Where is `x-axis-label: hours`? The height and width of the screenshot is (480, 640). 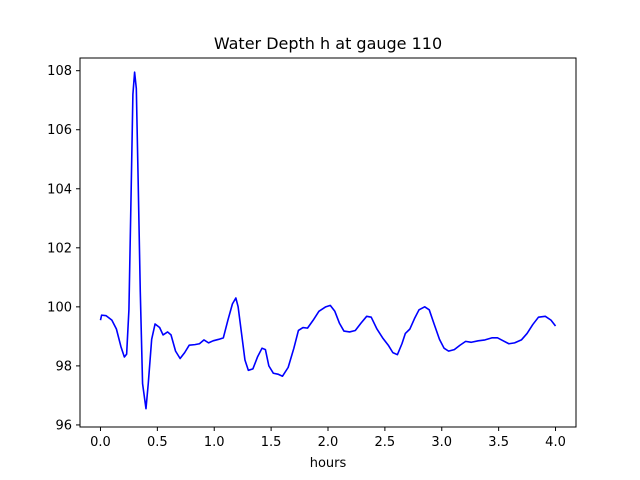
x-axis-label: hours is located at coordinates (328, 463).